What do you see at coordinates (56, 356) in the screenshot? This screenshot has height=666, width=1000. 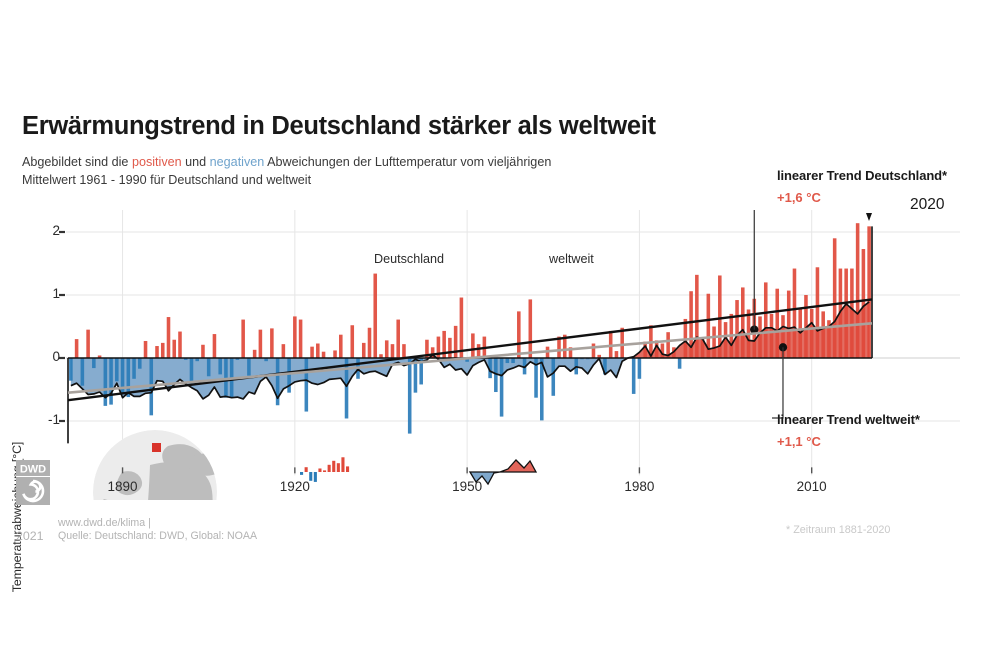 I see `y-tick-label-0: 0` at bounding box center [56, 356].